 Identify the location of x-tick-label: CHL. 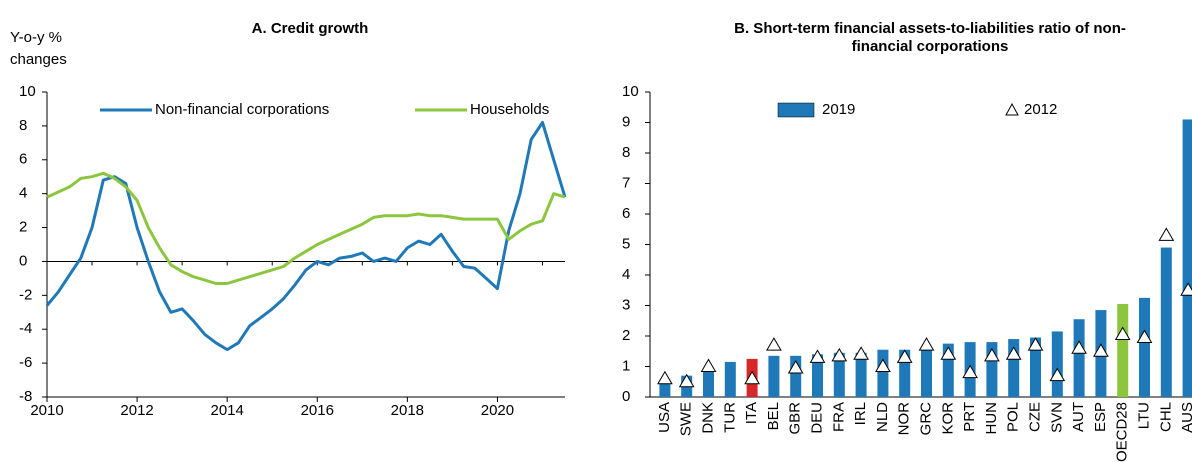
(1165, 417).